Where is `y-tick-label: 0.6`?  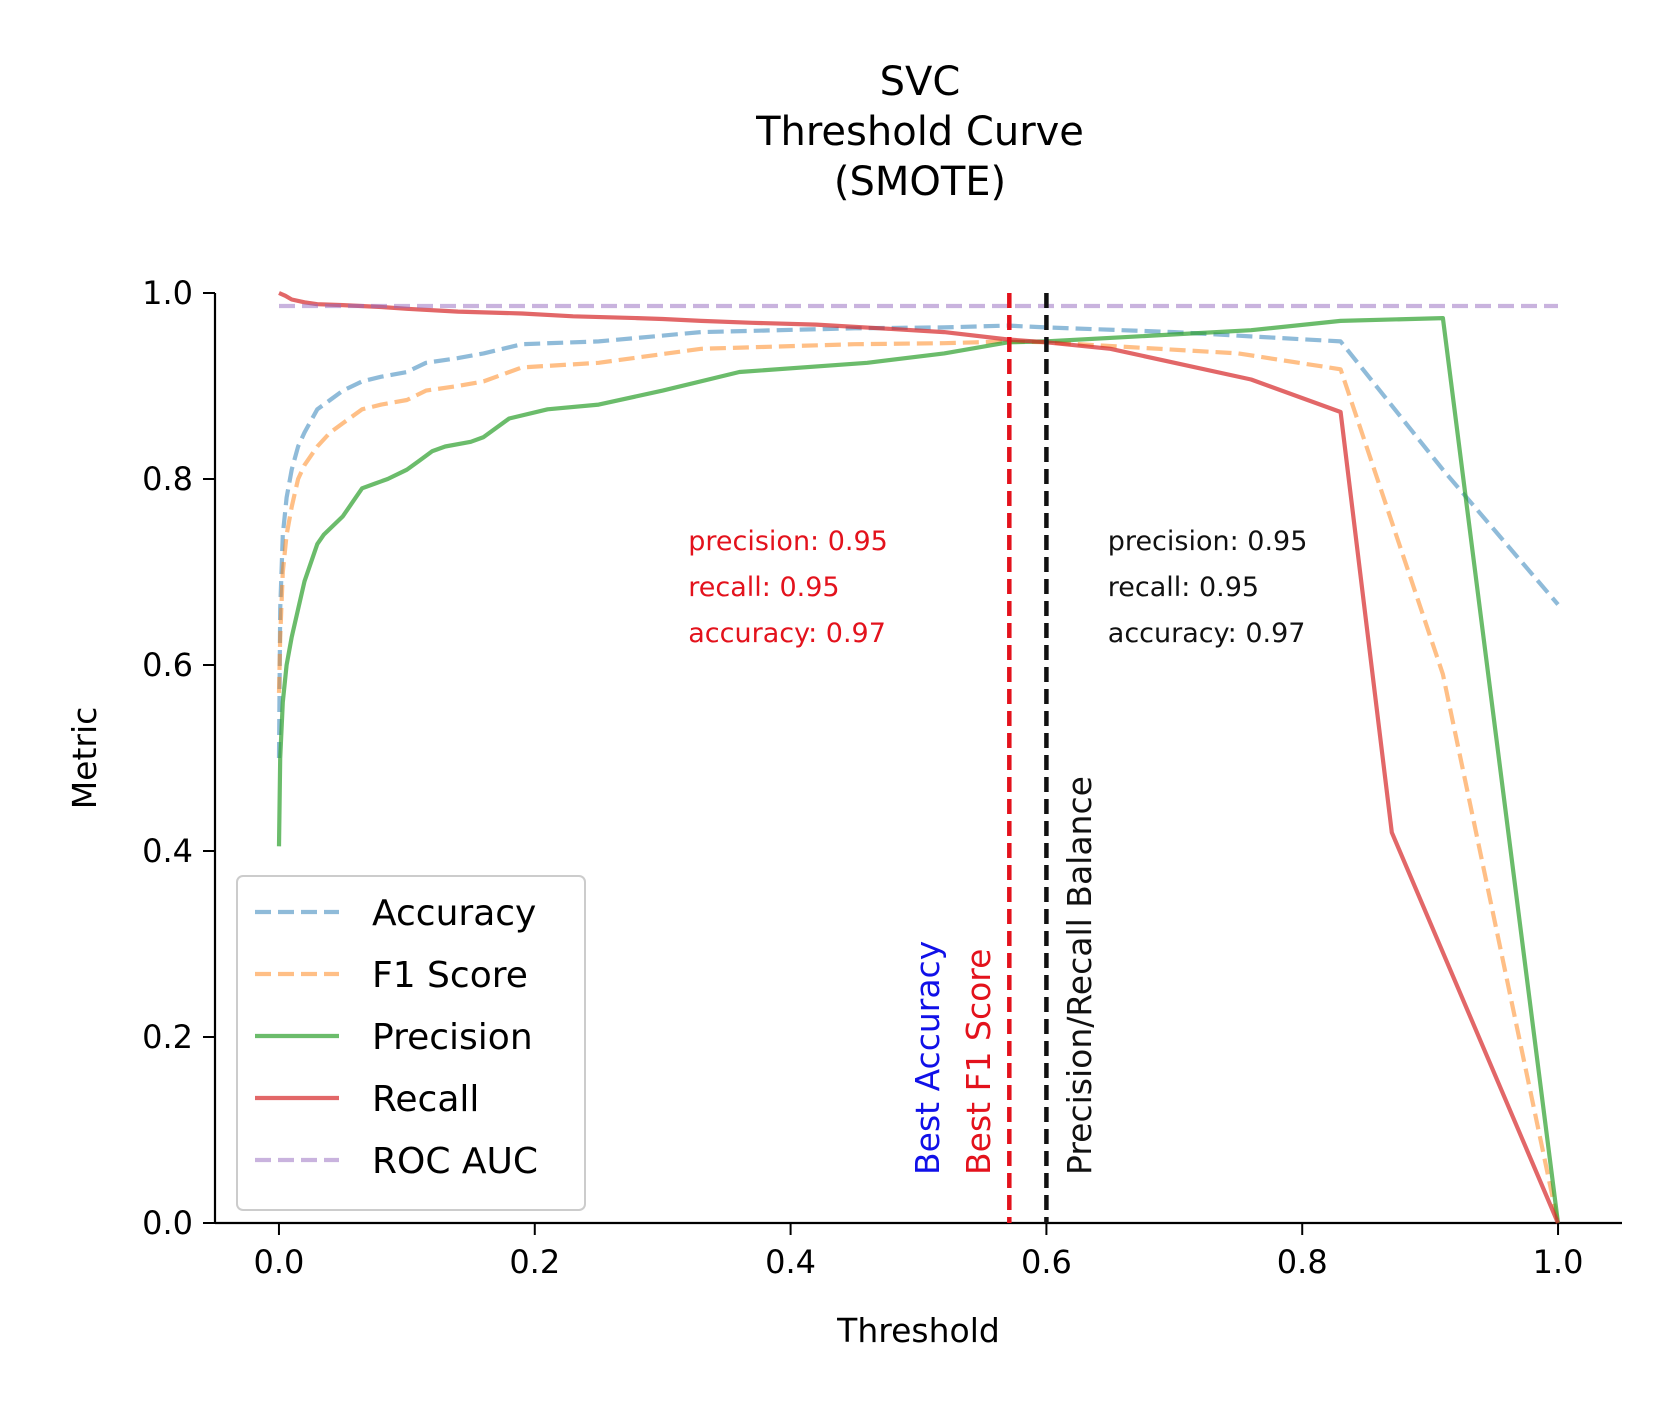
y-tick-label: 0.6 is located at coordinates (167, 665).